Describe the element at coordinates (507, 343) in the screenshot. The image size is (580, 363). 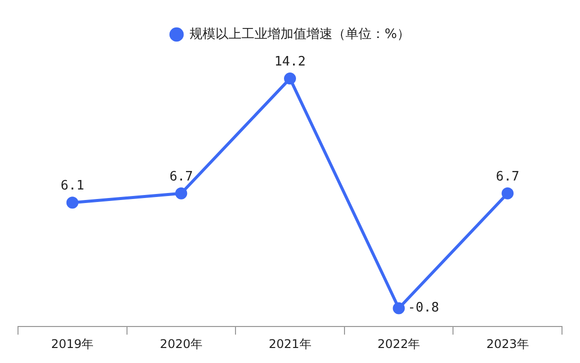
I see `x-tick-label: 2023年` at that location.